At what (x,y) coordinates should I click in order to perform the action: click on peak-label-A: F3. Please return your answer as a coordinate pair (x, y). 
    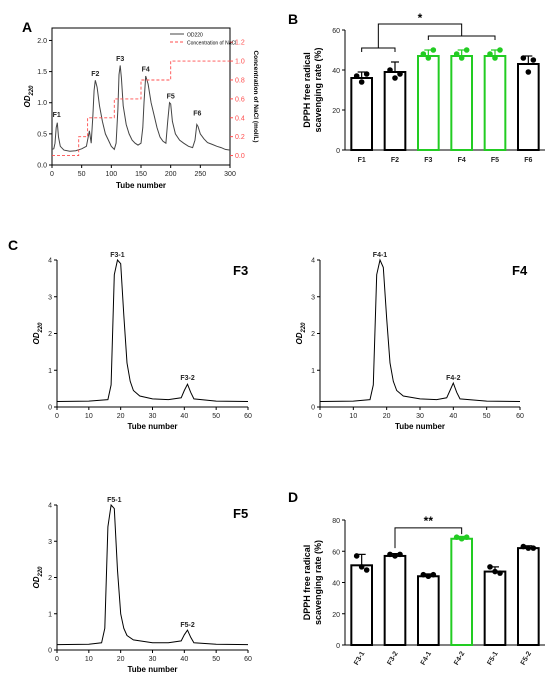
    Looking at the image, I should click on (120, 59).